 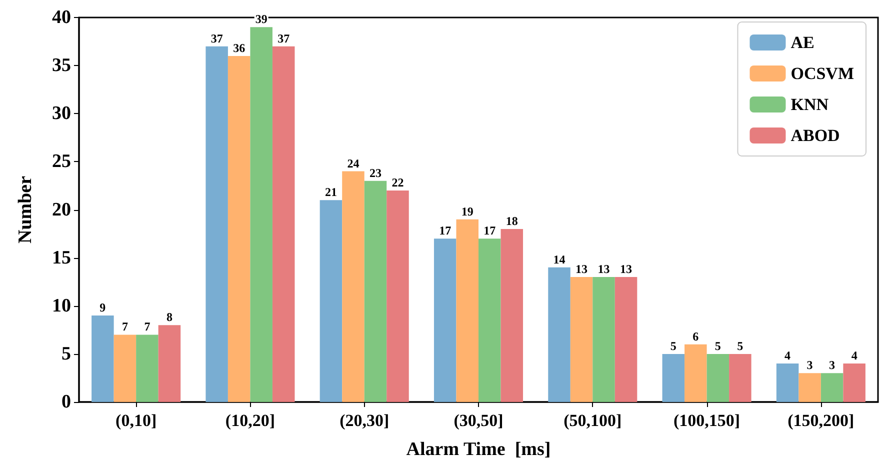 I want to click on data-label: 36, so click(x=239, y=47).